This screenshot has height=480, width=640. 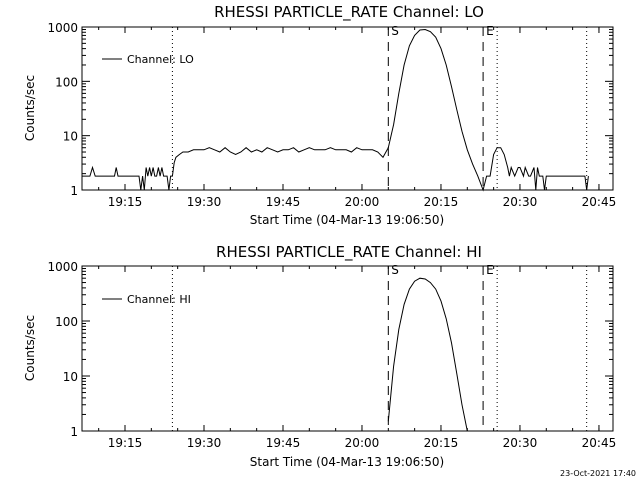 What do you see at coordinates (125, 443) in the screenshot?
I see `hi-x-tick-label: 19:15` at bounding box center [125, 443].